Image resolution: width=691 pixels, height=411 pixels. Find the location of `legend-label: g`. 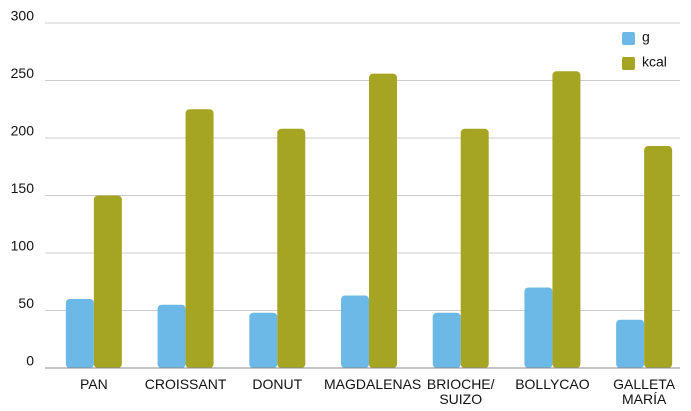

legend-label: g is located at coordinates (646, 37).